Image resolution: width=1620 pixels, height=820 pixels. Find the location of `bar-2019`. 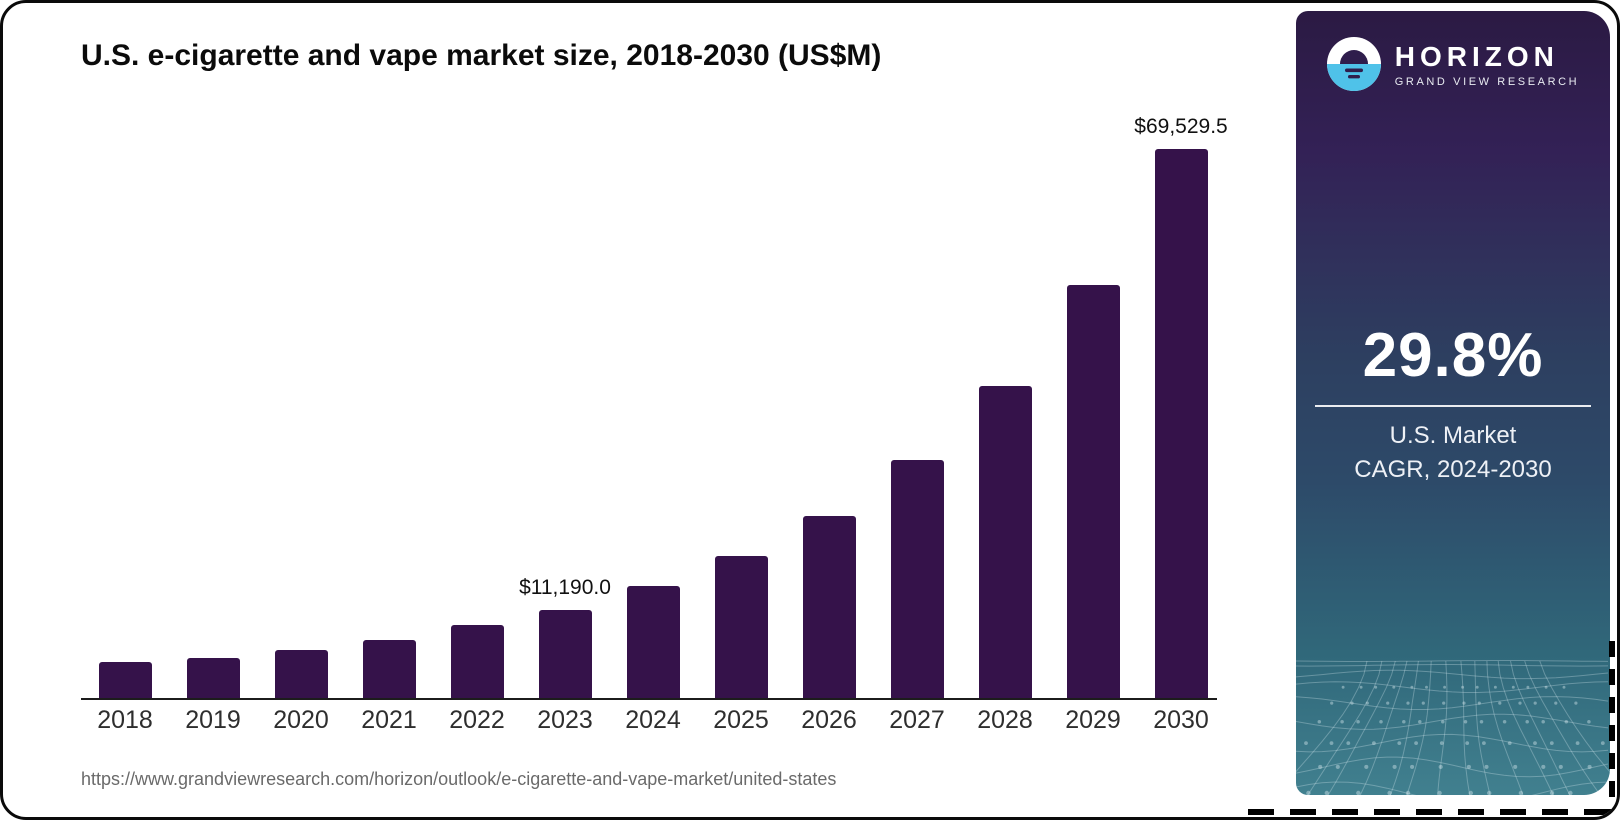

bar-2019 is located at coordinates (213, 677).